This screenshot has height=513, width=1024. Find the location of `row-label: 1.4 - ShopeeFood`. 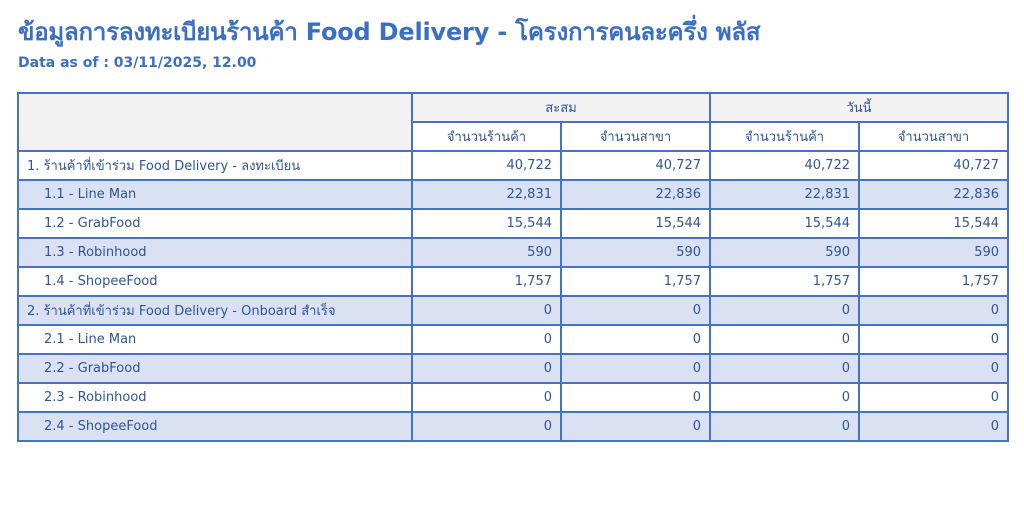

row-label: 1.4 - ShopeeFood is located at coordinates (215, 281).